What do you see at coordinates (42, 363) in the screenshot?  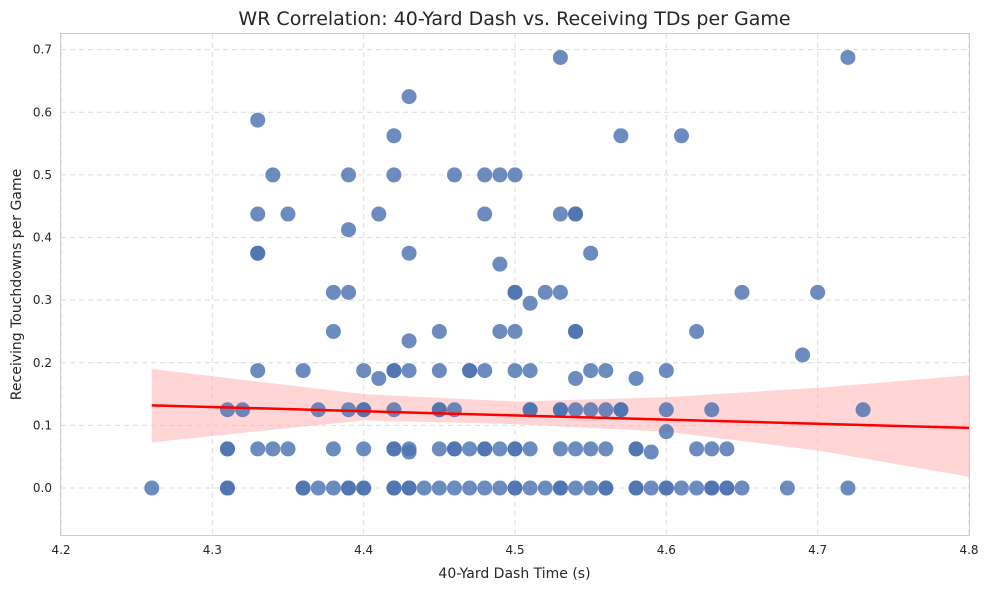 I see `y-tick-label: 0.2` at bounding box center [42, 363].